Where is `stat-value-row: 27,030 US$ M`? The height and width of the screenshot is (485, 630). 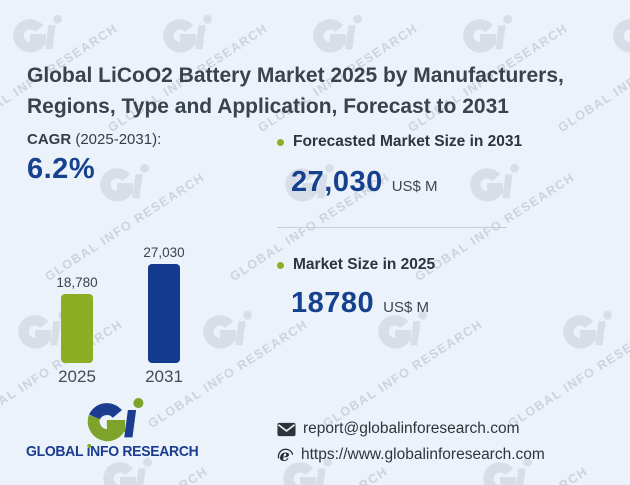
stat-value-row: 27,030 US$ M is located at coordinates (364, 182).